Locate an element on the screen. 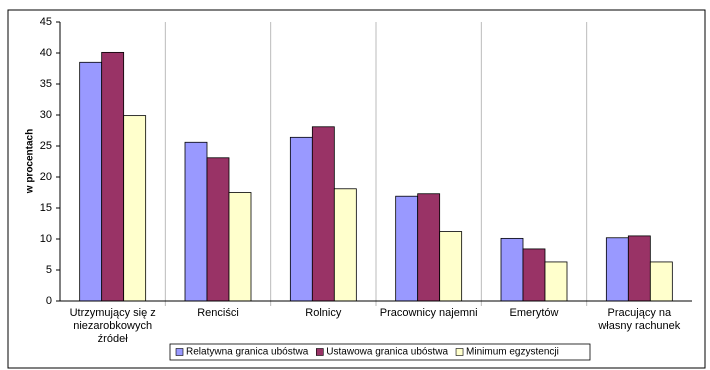 This screenshot has width=710, height=370. y-tick-label: 40 is located at coordinates (46, 53).